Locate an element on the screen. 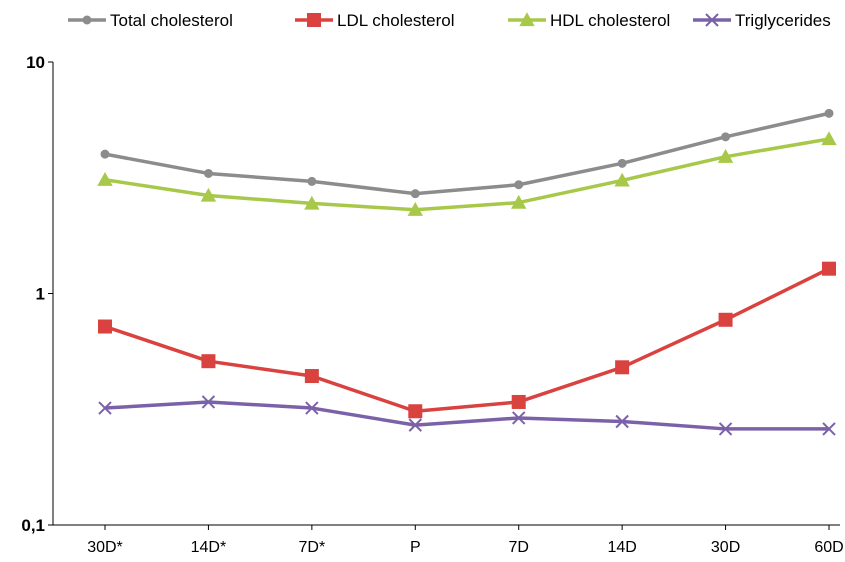 This screenshot has height=562, width=845. series-triangle is located at coordinates (467, 173).